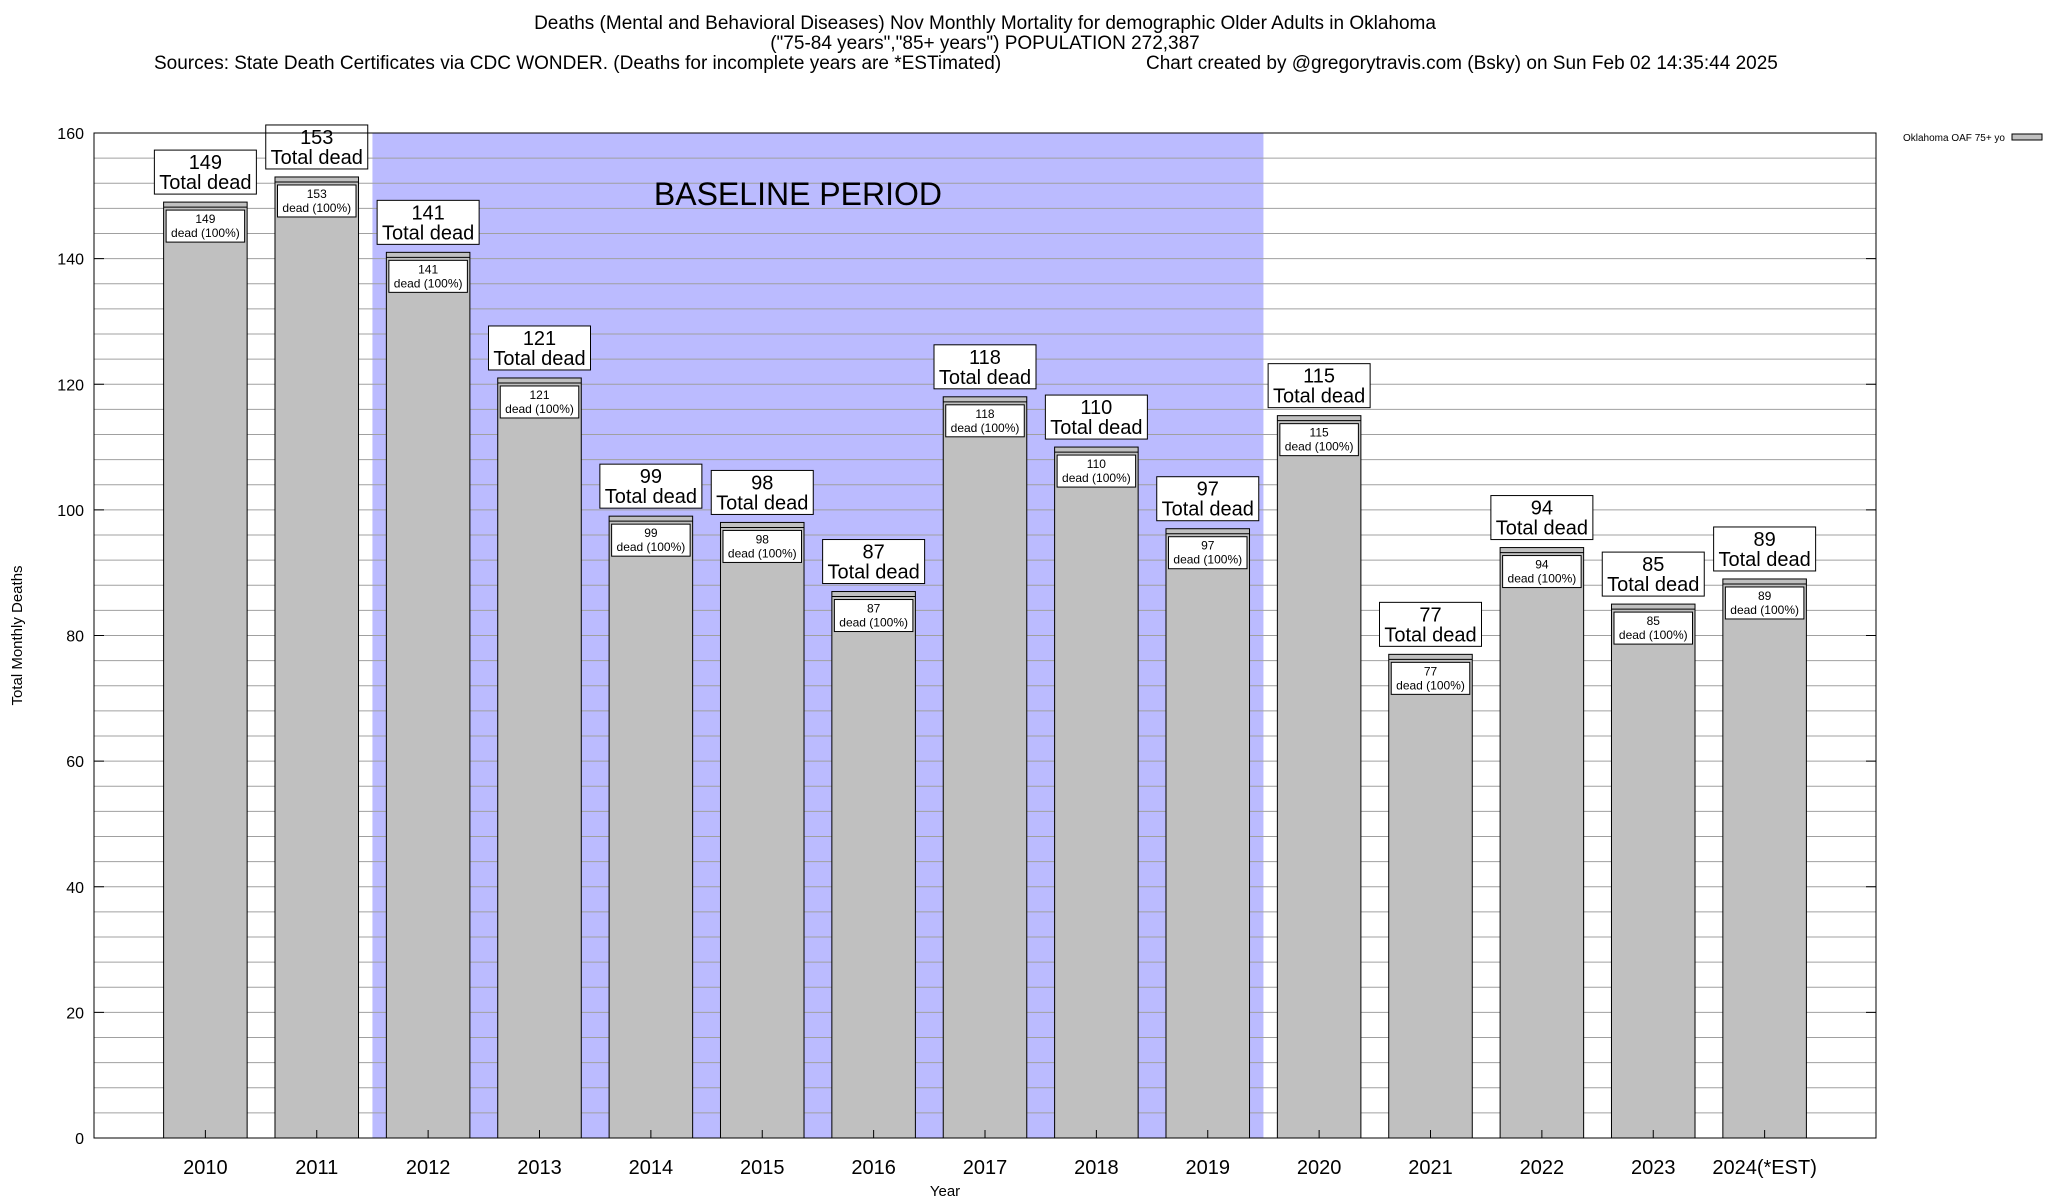 Image resolution: width=2048 pixels, height=1200 pixels. Describe the element at coordinates (651, 1168) in the screenshot. I see `x-tick-label: 2014` at that location.